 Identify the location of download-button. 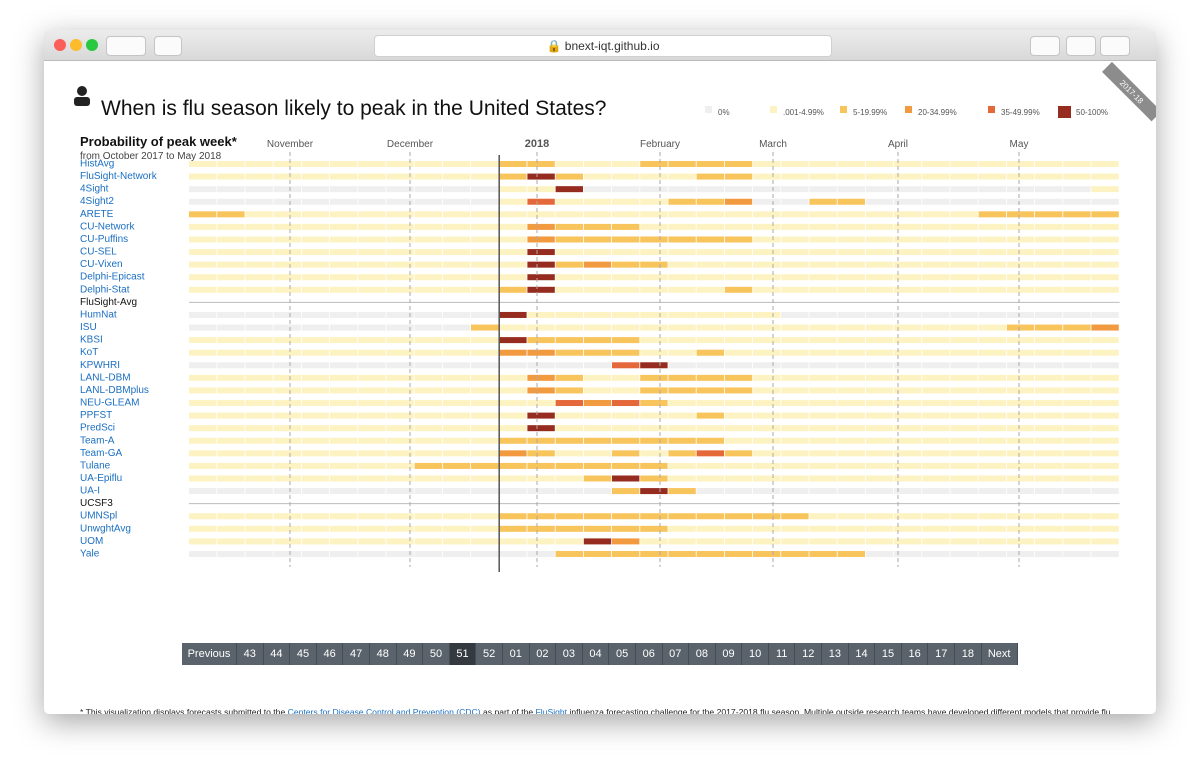
(1045, 46).